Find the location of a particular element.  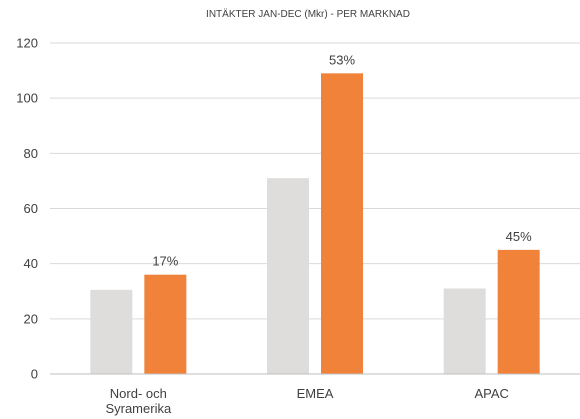

y-tick-label: 40 is located at coordinates (31, 263).